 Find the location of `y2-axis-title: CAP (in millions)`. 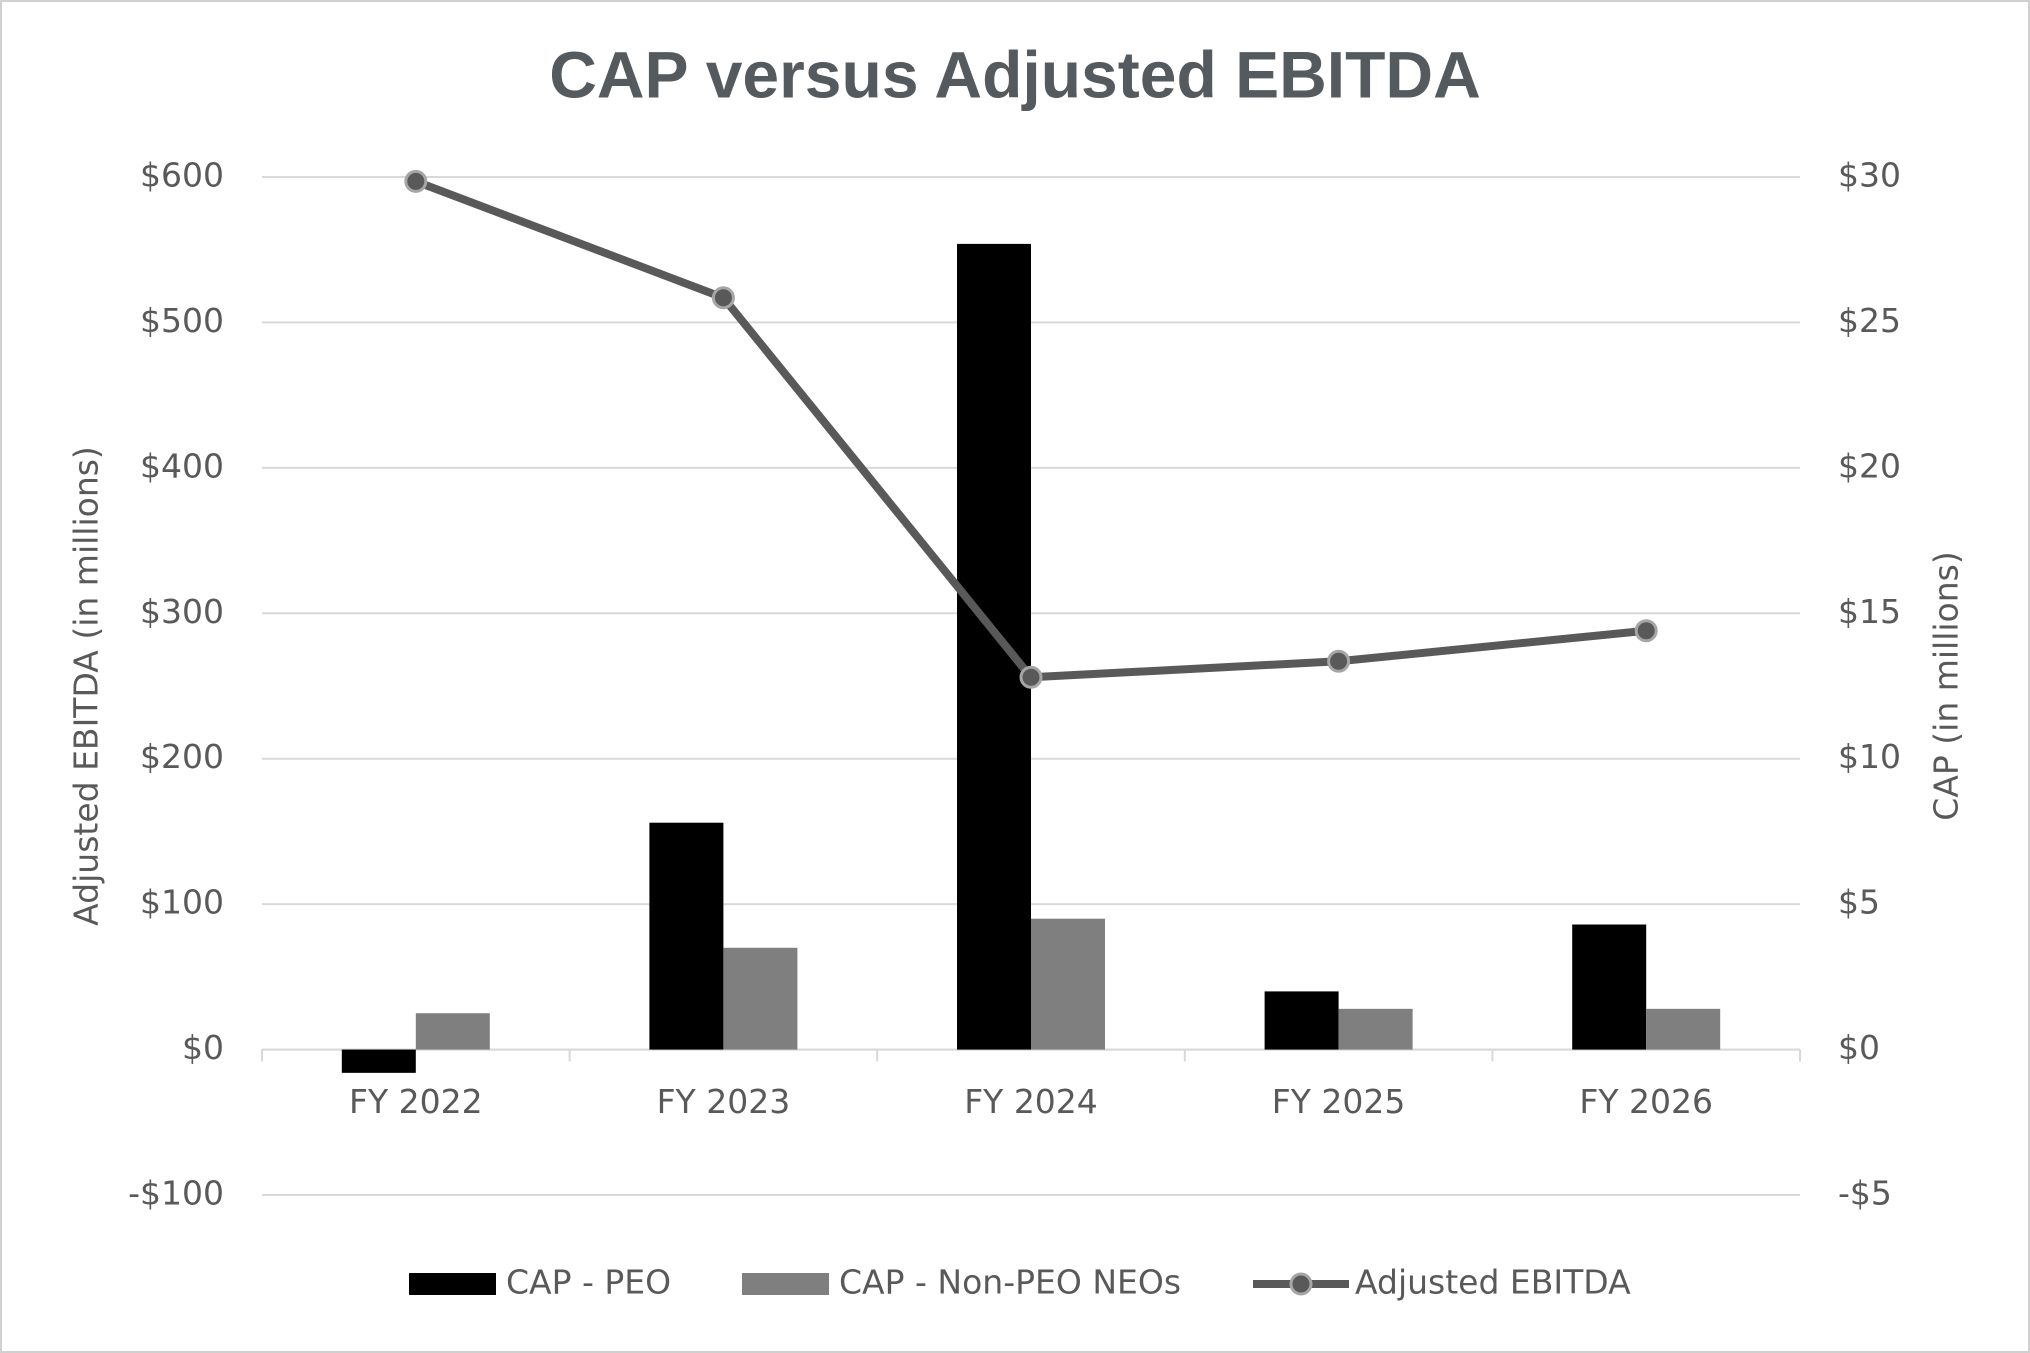

y2-axis-title: CAP (in millions) is located at coordinates (1946, 685).